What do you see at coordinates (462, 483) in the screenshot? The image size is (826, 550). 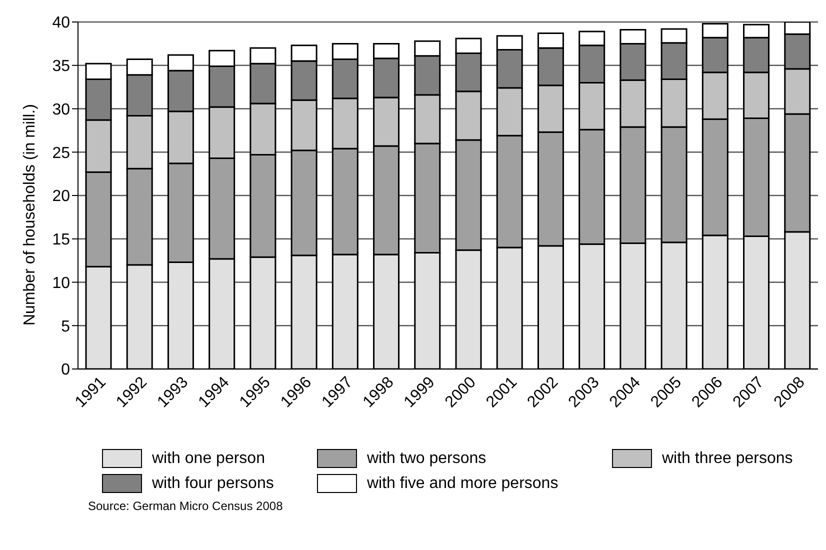 I see `legend-label: with five and more persons` at bounding box center [462, 483].